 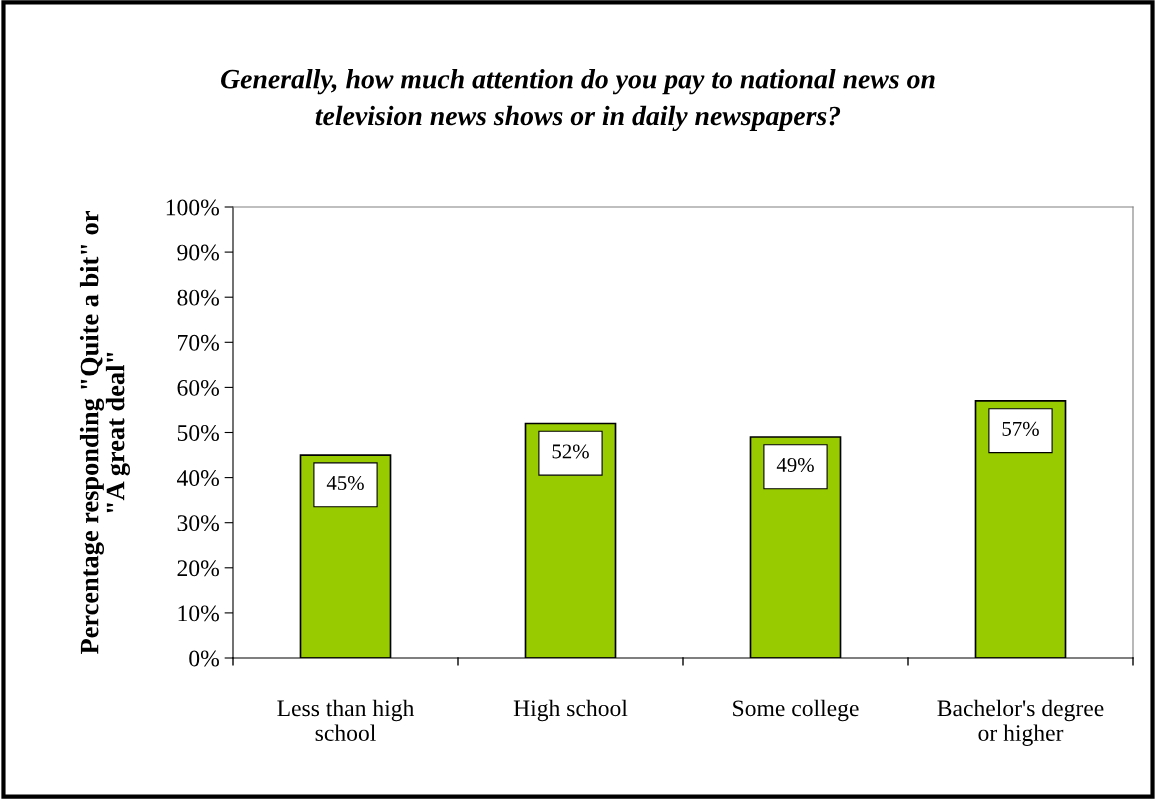 I want to click on data-label: 49%, so click(x=795, y=465).